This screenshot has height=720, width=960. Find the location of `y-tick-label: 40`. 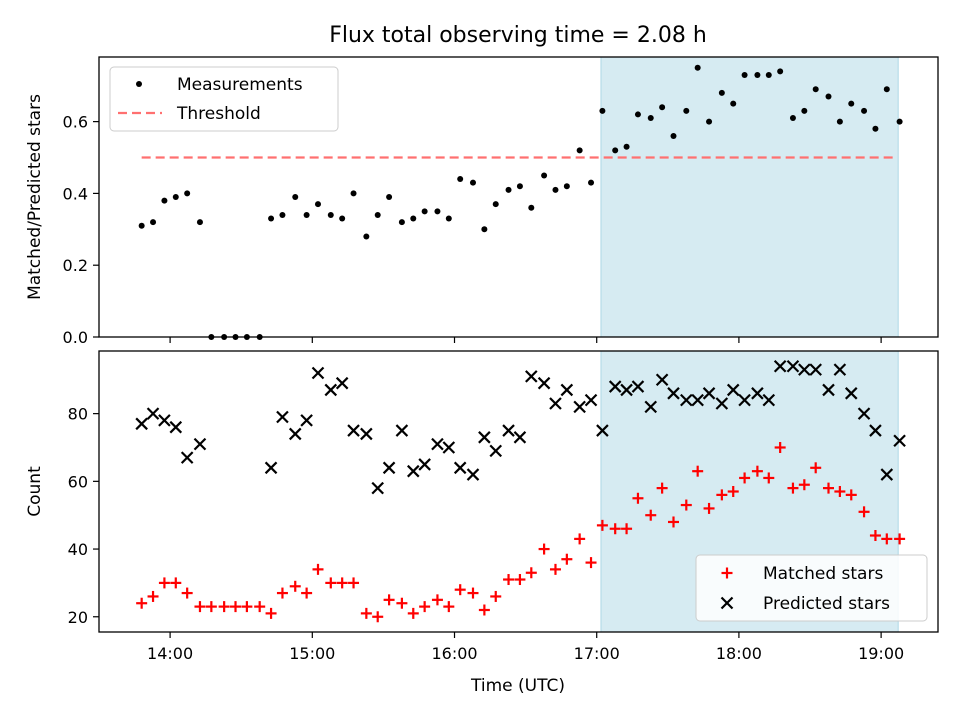

y-tick-label: 40 is located at coordinates (78, 549).